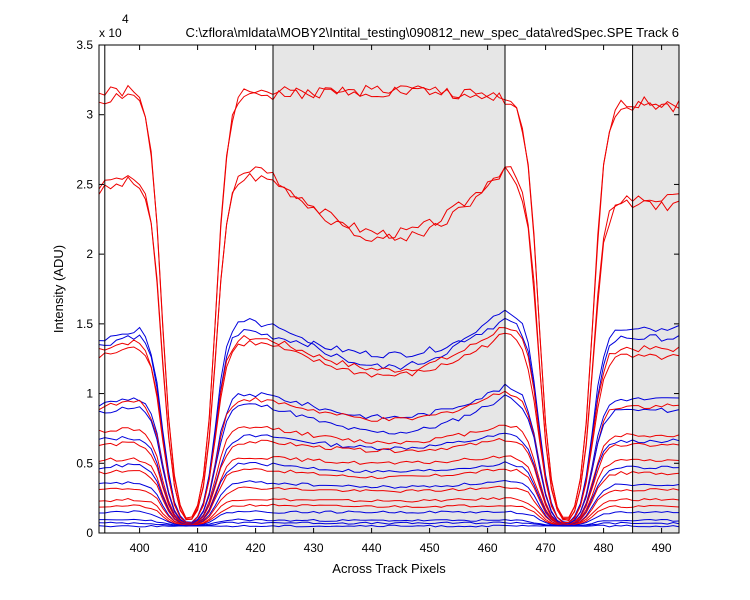  Describe the element at coordinates (389, 568) in the screenshot. I see `x-axis-label: Across Track Pixels` at that location.